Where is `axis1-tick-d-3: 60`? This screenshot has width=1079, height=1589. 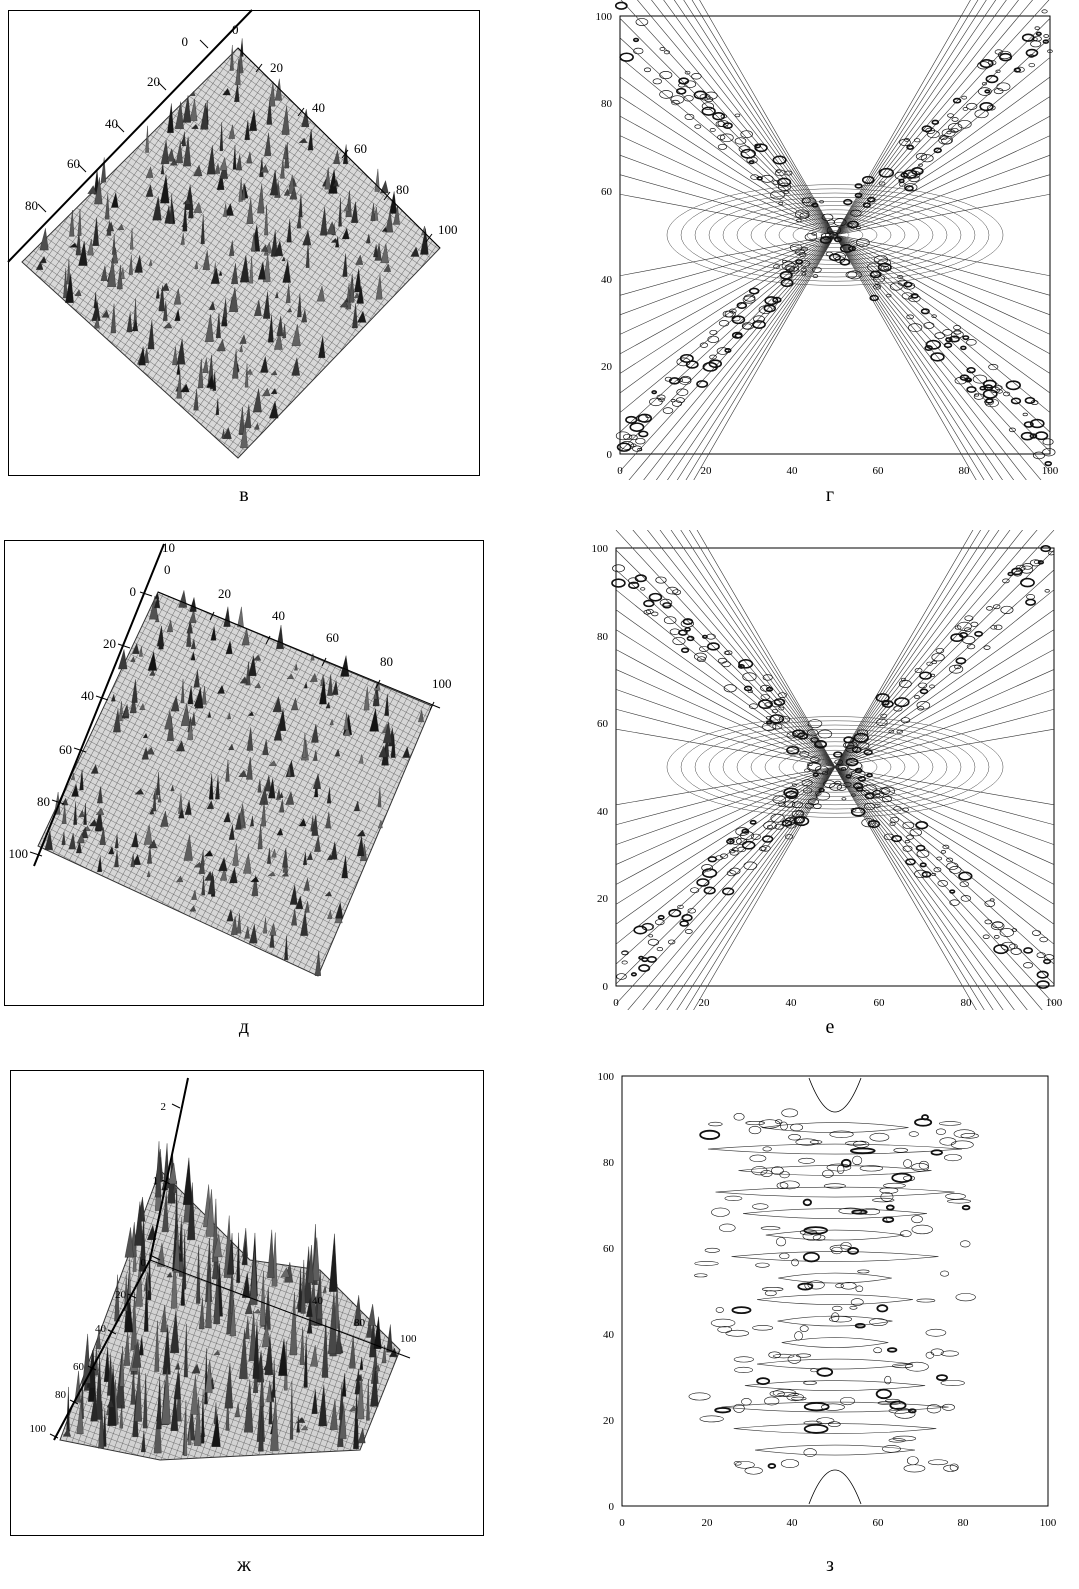
axis1-tick-d-3: 60 is located at coordinates (65, 749).